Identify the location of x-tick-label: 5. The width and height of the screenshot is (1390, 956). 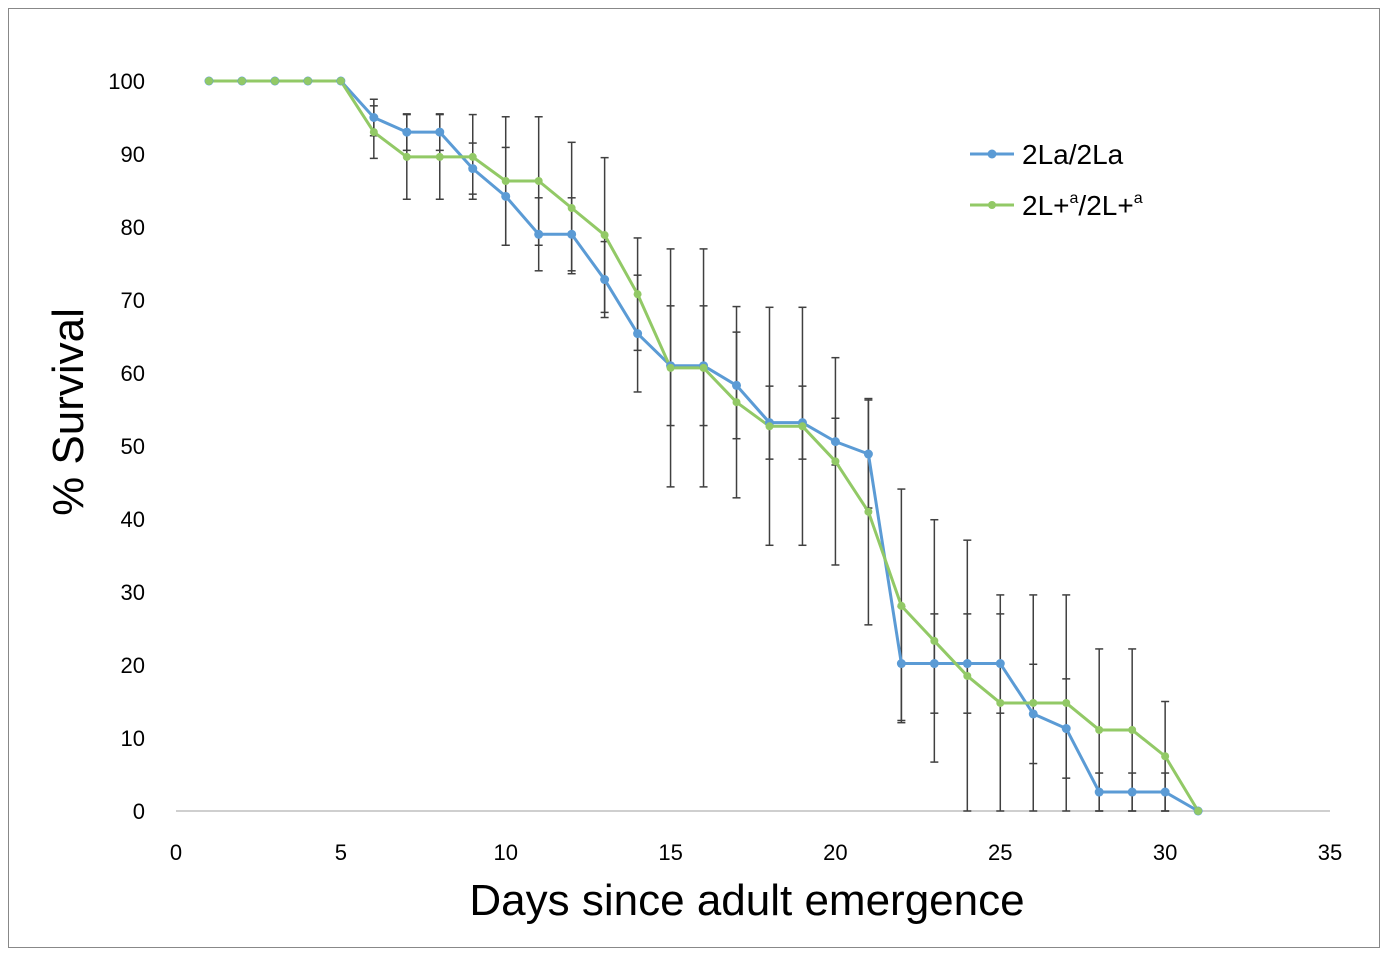
(341, 852).